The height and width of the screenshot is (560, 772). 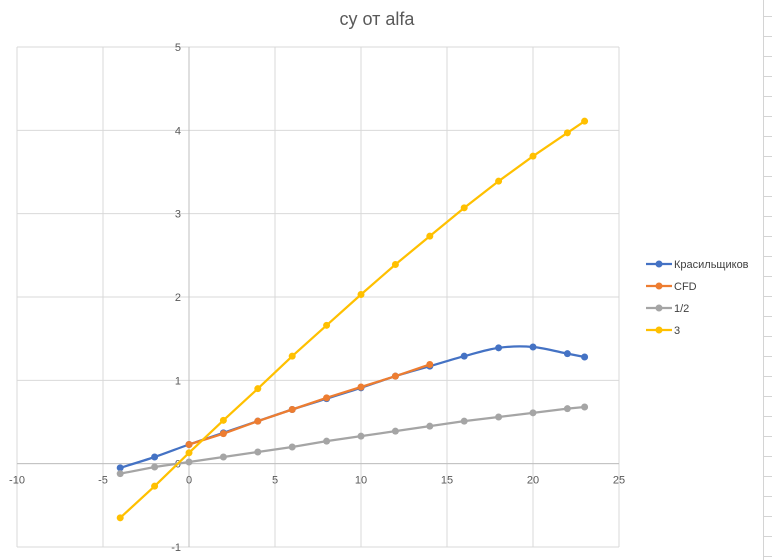 I want to click on x-tick-label: 0, so click(x=189, y=481).